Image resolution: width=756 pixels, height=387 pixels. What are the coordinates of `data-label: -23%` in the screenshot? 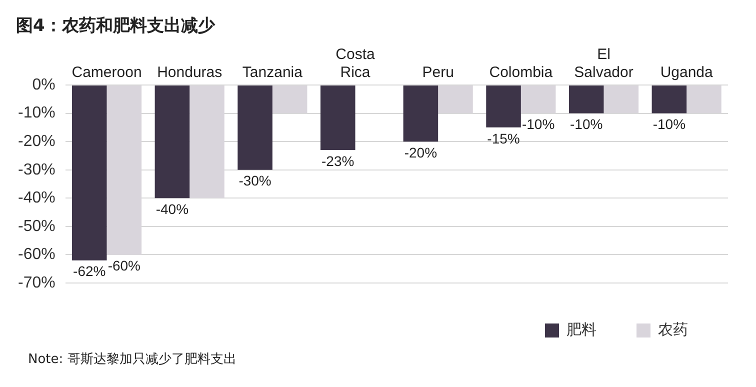 It's located at (338, 160).